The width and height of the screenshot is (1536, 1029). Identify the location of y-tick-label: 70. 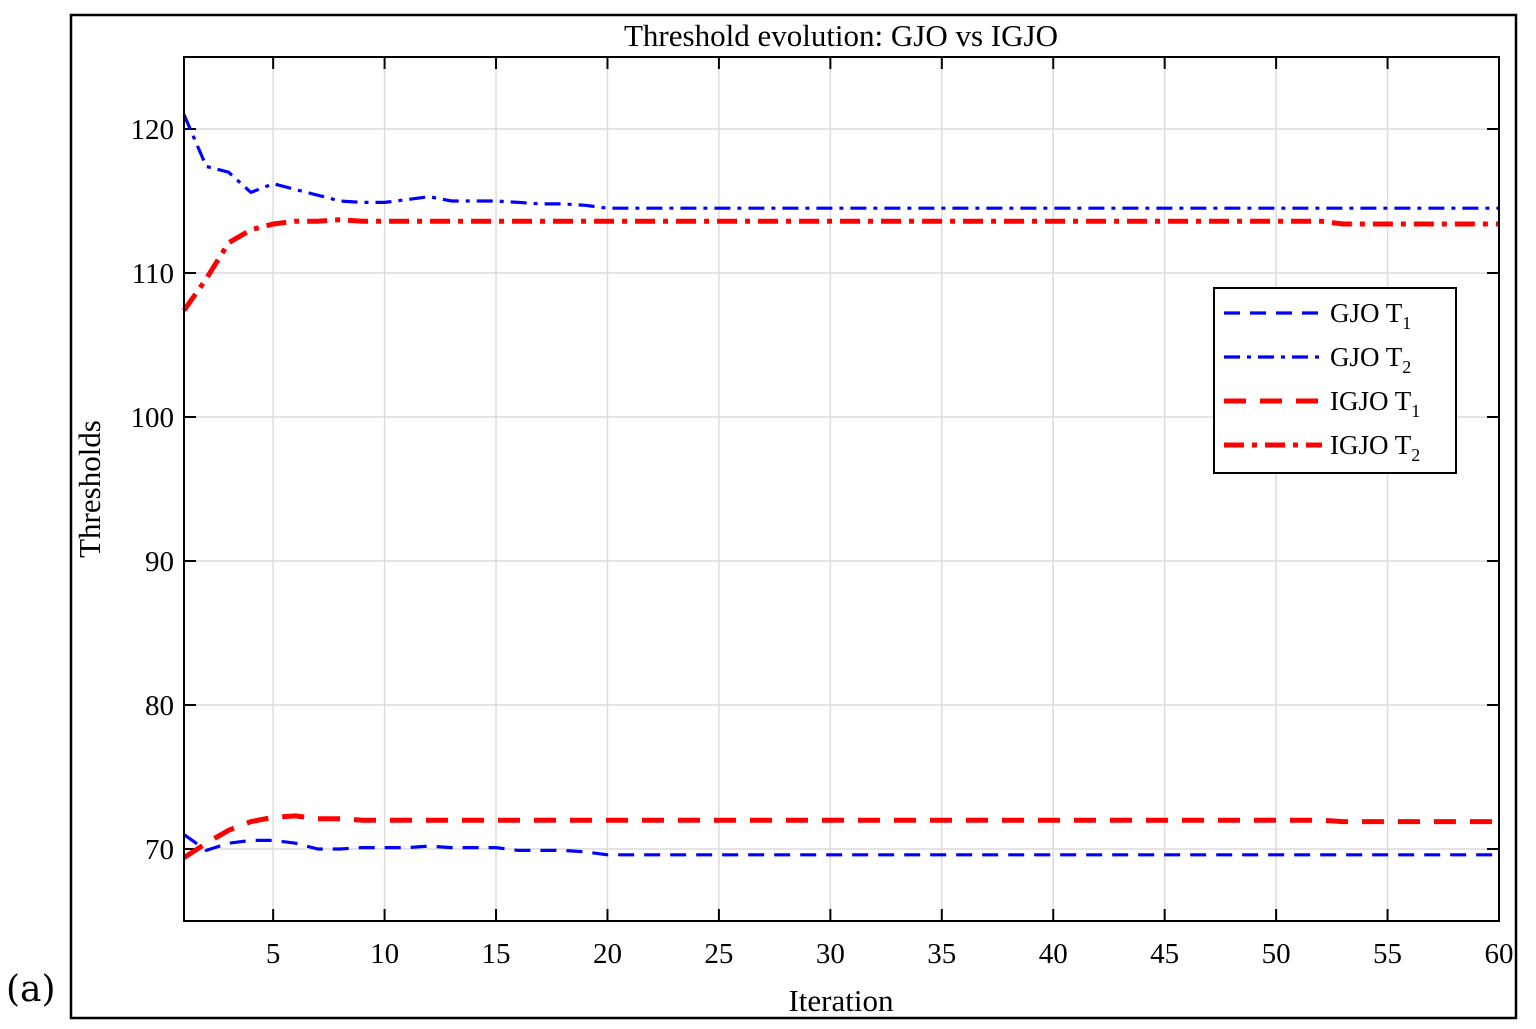
(159, 850).